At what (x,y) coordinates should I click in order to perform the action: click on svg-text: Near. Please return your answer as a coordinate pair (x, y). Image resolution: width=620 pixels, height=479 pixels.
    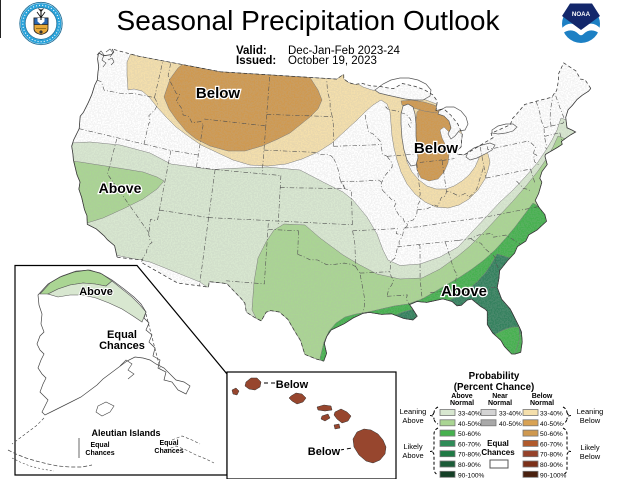
    Looking at the image, I should click on (500, 396).